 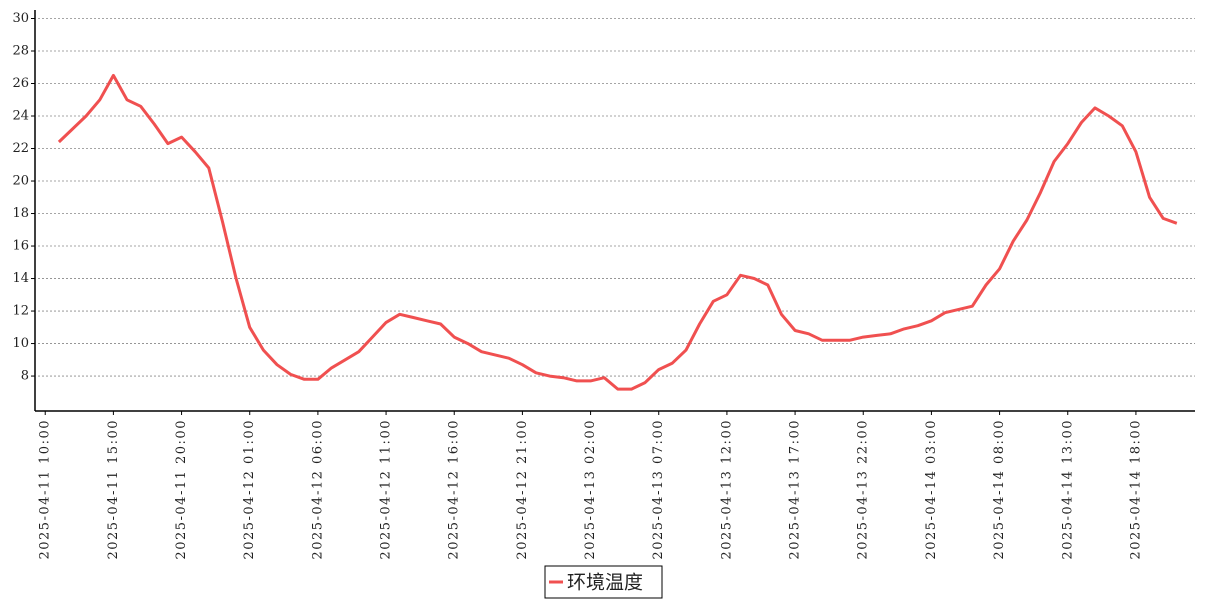 What do you see at coordinates (113, 489) in the screenshot?
I see `x-tick-label: 2025-04-11 15:00` at bounding box center [113, 489].